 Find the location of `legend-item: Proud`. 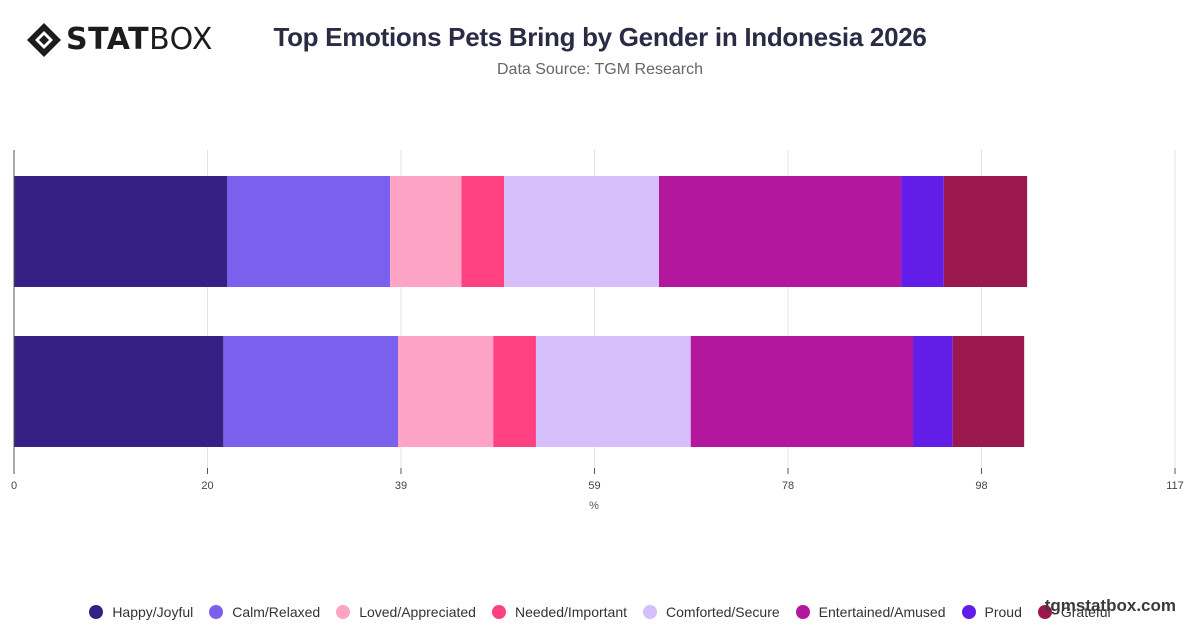

legend-item: Proud is located at coordinates (991, 612).